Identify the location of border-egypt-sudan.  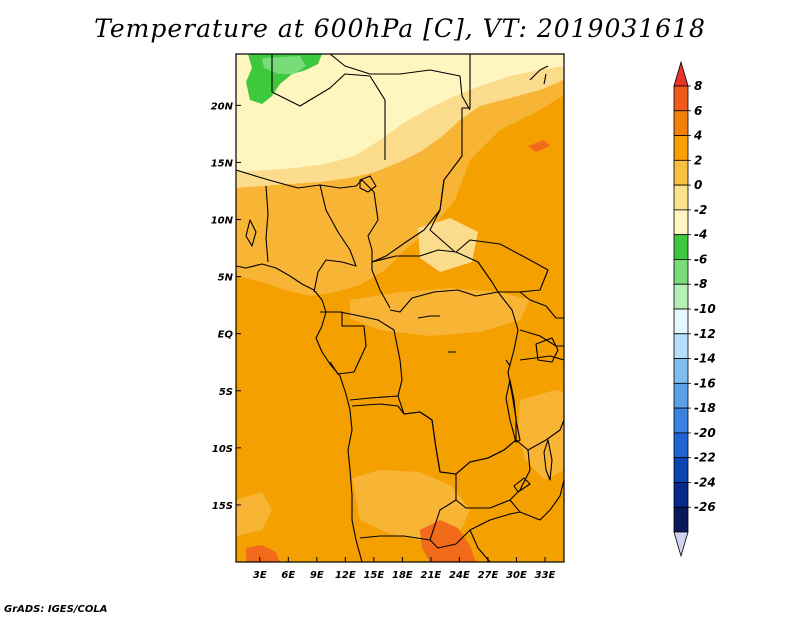
(450, 153).